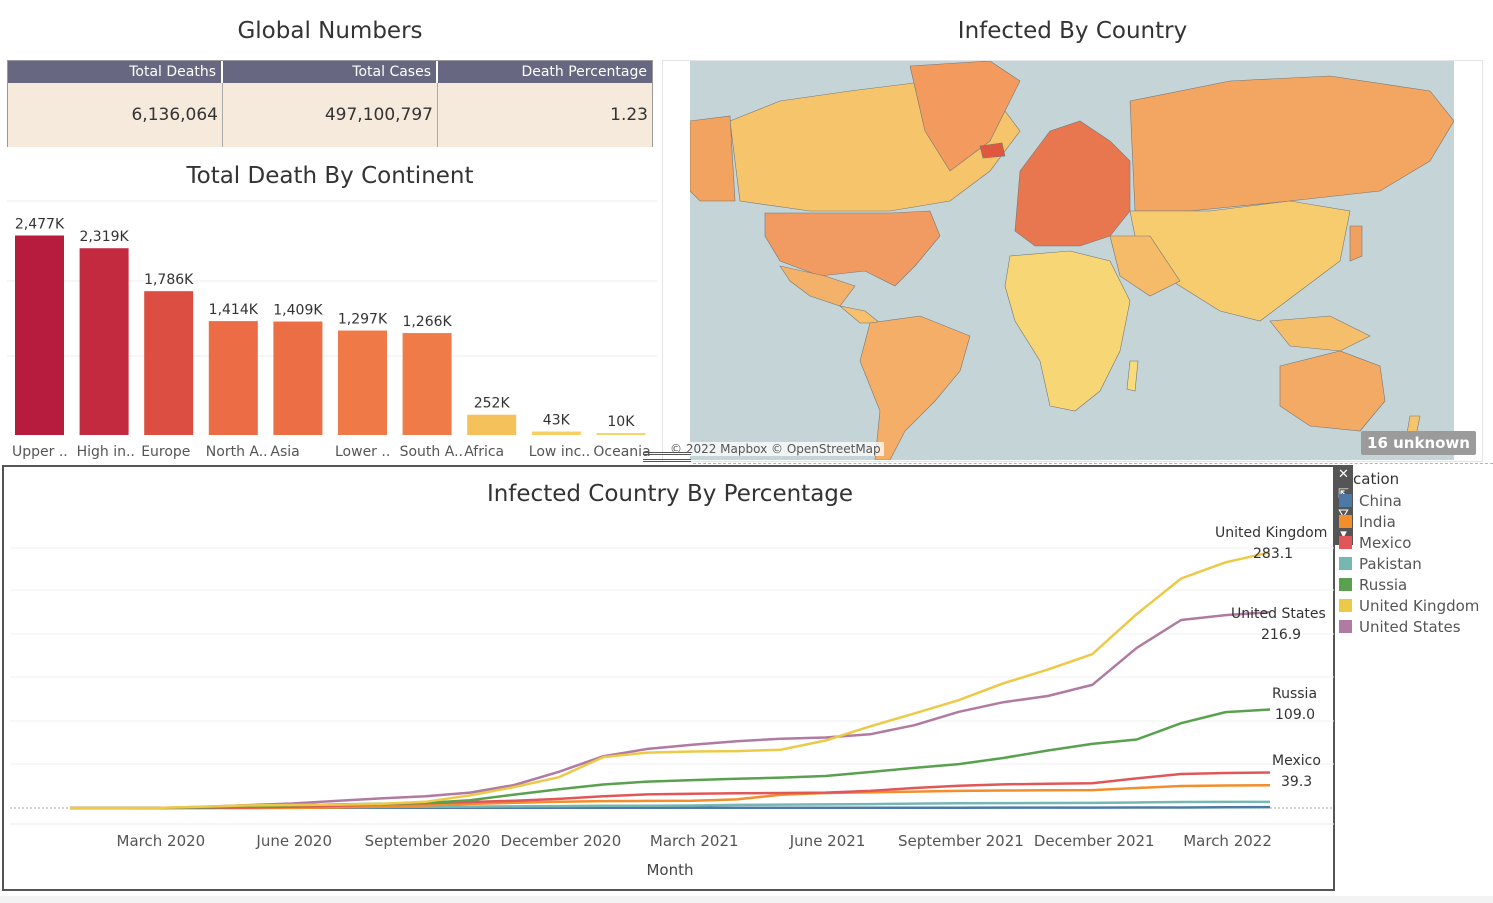 The height and width of the screenshot is (903, 1493). Describe the element at coordinates (330, 176) in the screenshot. I see `total-death-by-continent-title: Total Death By Continent` at that location.